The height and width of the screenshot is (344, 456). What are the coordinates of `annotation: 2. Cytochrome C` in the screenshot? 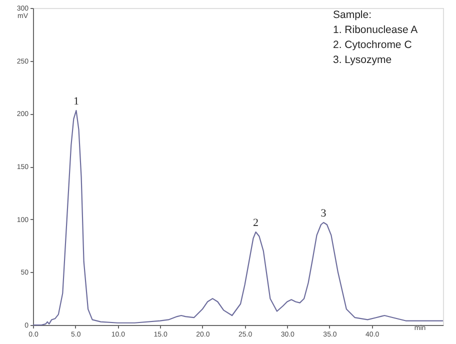 It's located at (372, 45).